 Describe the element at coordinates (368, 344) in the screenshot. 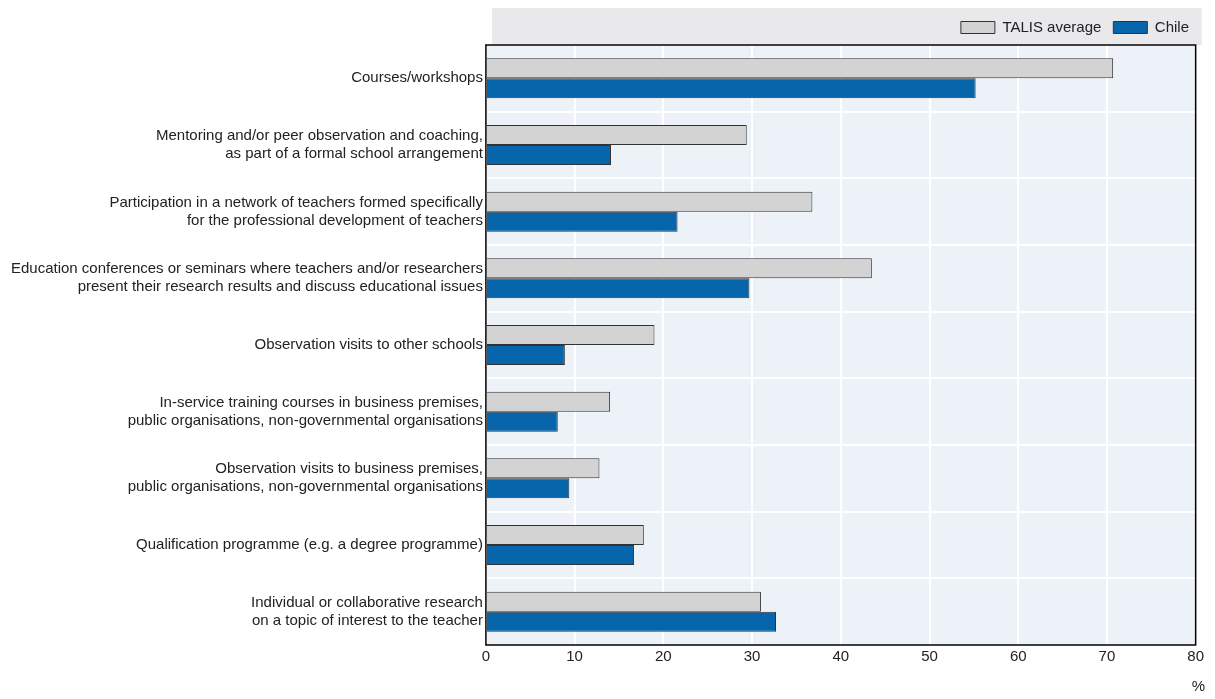

I see `y-tick-label: Observation visits to other schools` at that location.